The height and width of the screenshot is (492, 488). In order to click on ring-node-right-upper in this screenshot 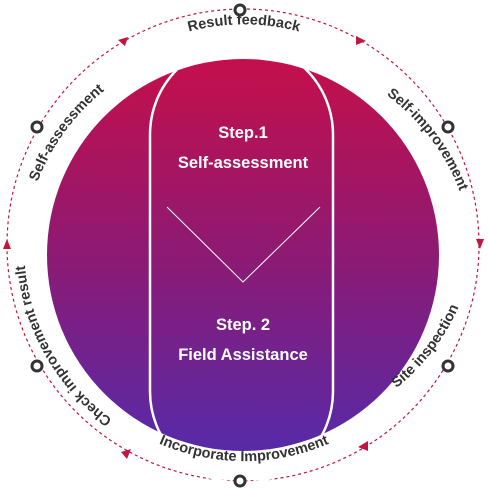, I will do `click(448, 127)`.